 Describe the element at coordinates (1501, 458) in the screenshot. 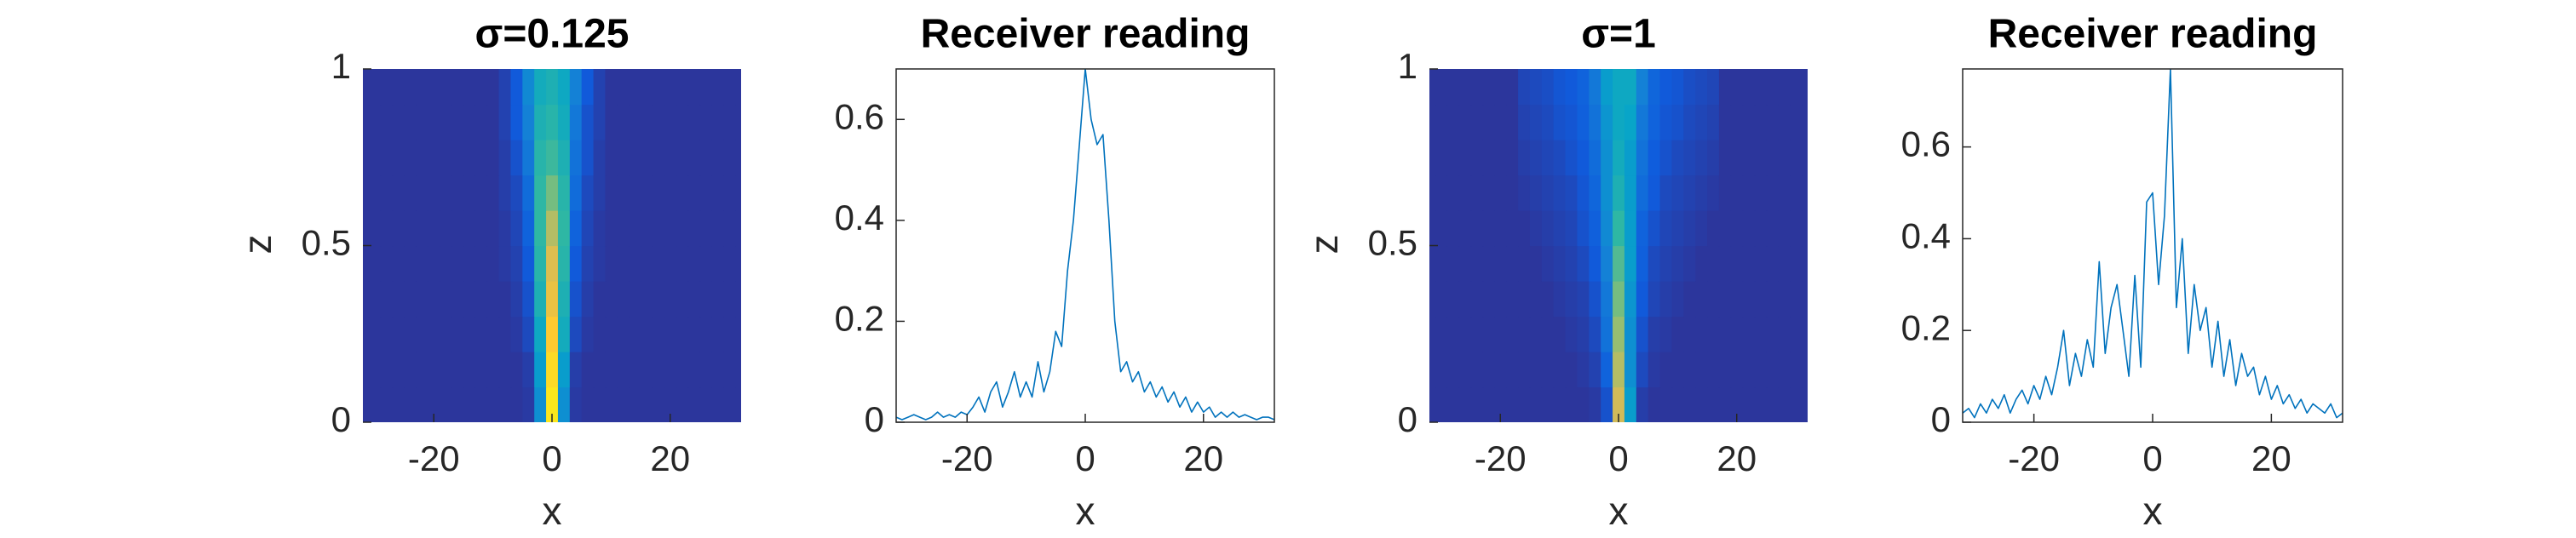

I see `x-tick-label: -20` at that location.